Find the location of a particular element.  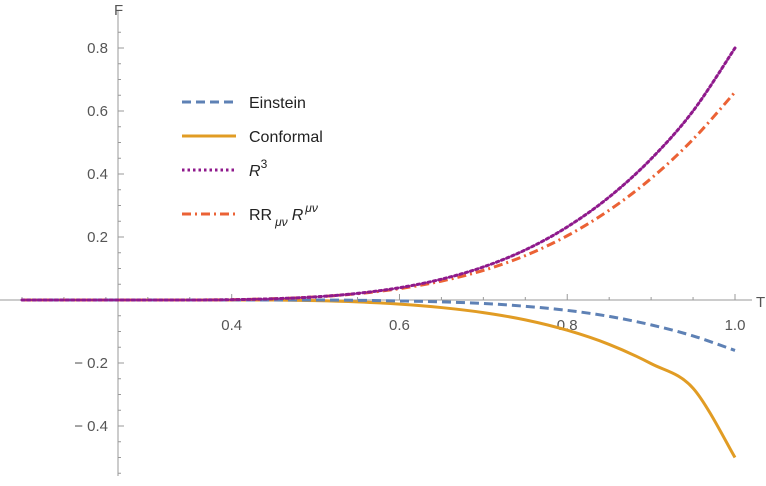

x-tick-label: 0.6 is located at coordinates (399, 325).